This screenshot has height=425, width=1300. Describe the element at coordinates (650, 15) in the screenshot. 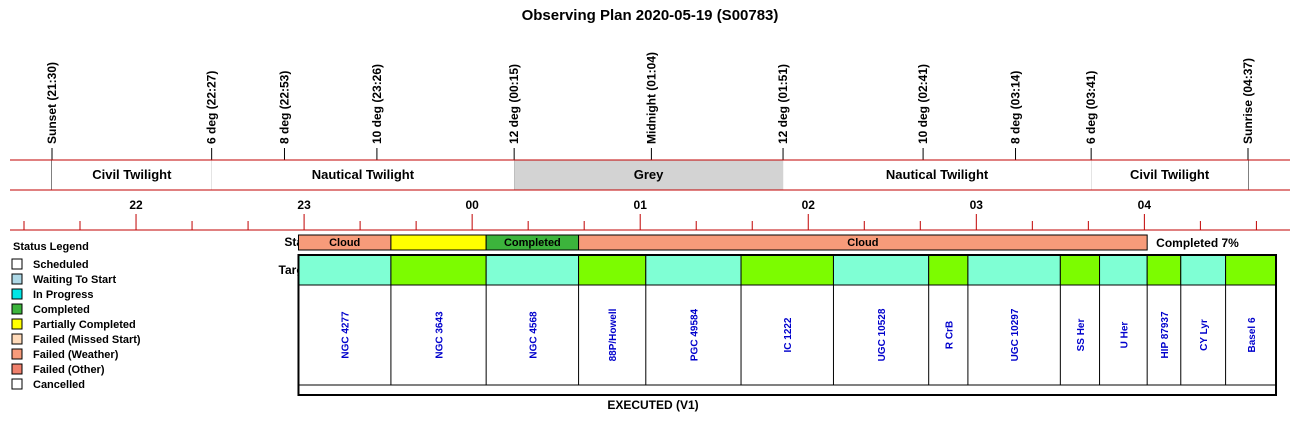

I see `chart-title: Observing Plan 2020-05-19 (S00783)` at that location.